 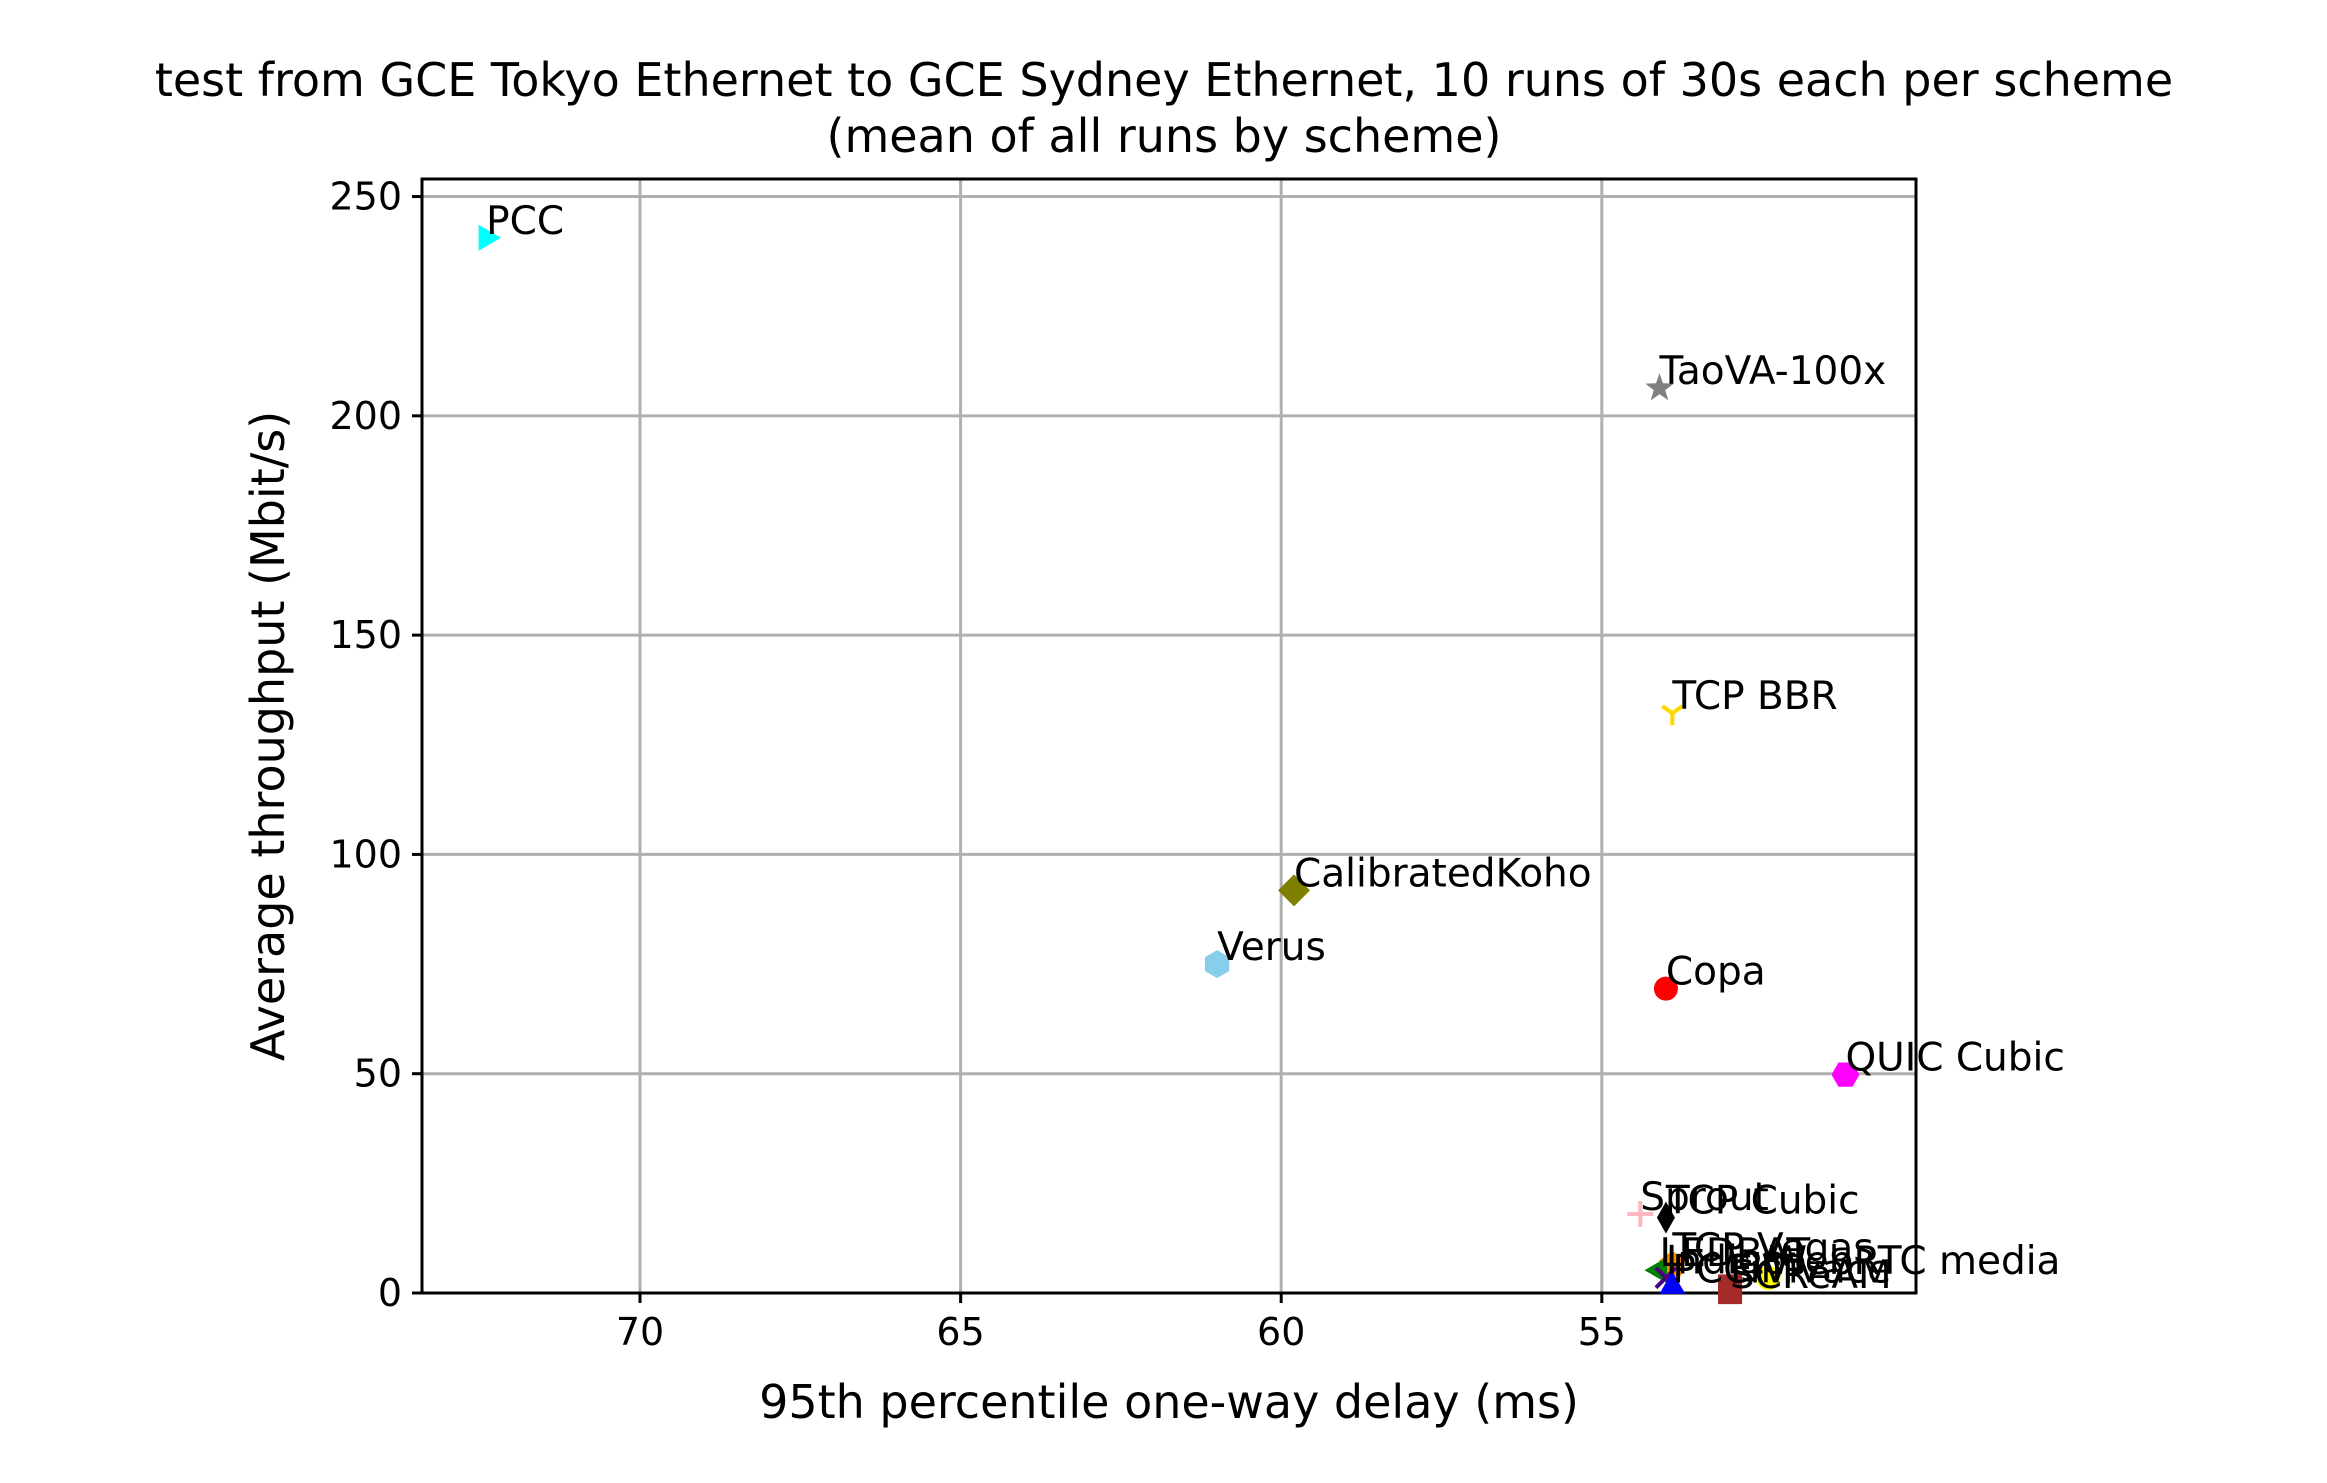 What do you see at coordinates (640, 1332) in the screenshot?
I see `x-tick-label: 70` at bounding box center [640, 1332].